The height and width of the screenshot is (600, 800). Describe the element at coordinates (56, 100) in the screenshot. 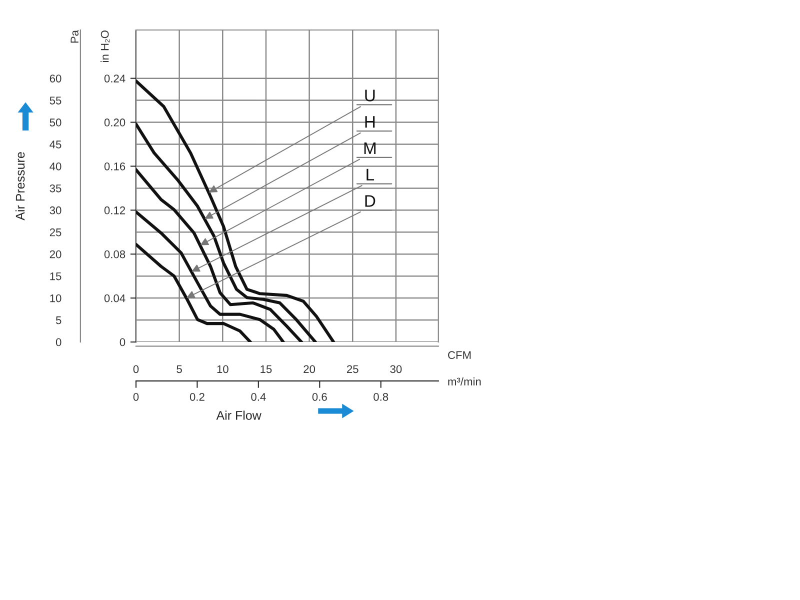

I see `y-tick-label: 55` at that location.